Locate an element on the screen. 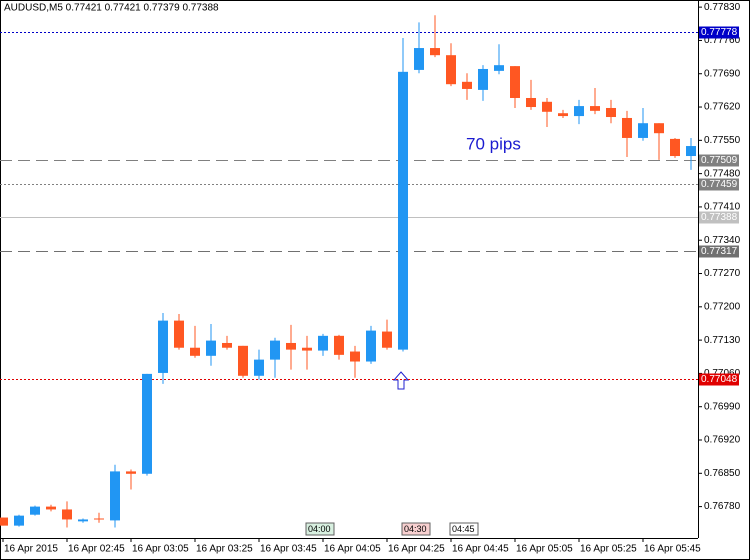  x-tick-label: 16 Apr 03:25 is located at coordinates (224, 549).